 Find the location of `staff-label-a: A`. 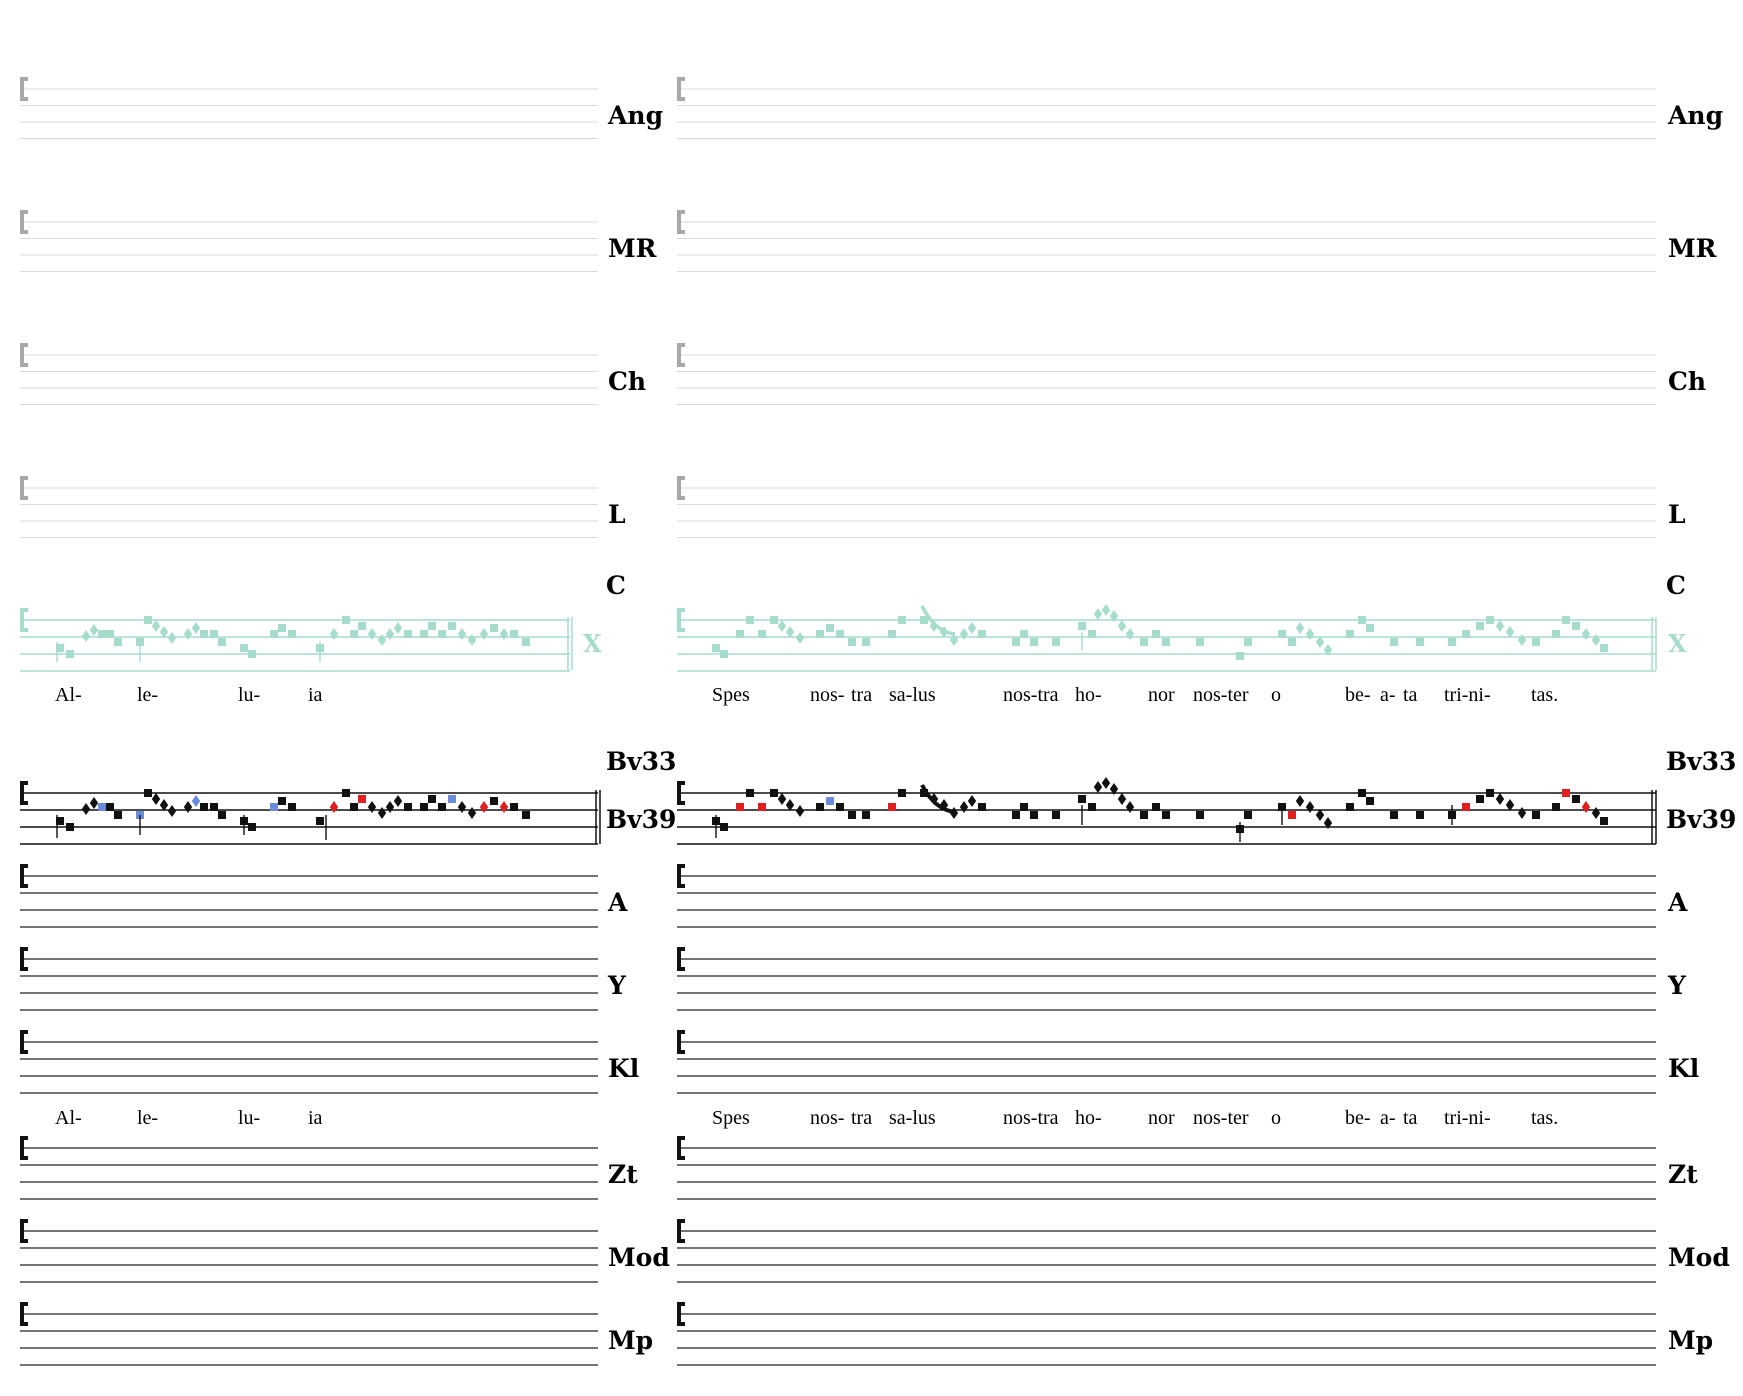

staff-label-a: A is located at coordinates (617, 902).